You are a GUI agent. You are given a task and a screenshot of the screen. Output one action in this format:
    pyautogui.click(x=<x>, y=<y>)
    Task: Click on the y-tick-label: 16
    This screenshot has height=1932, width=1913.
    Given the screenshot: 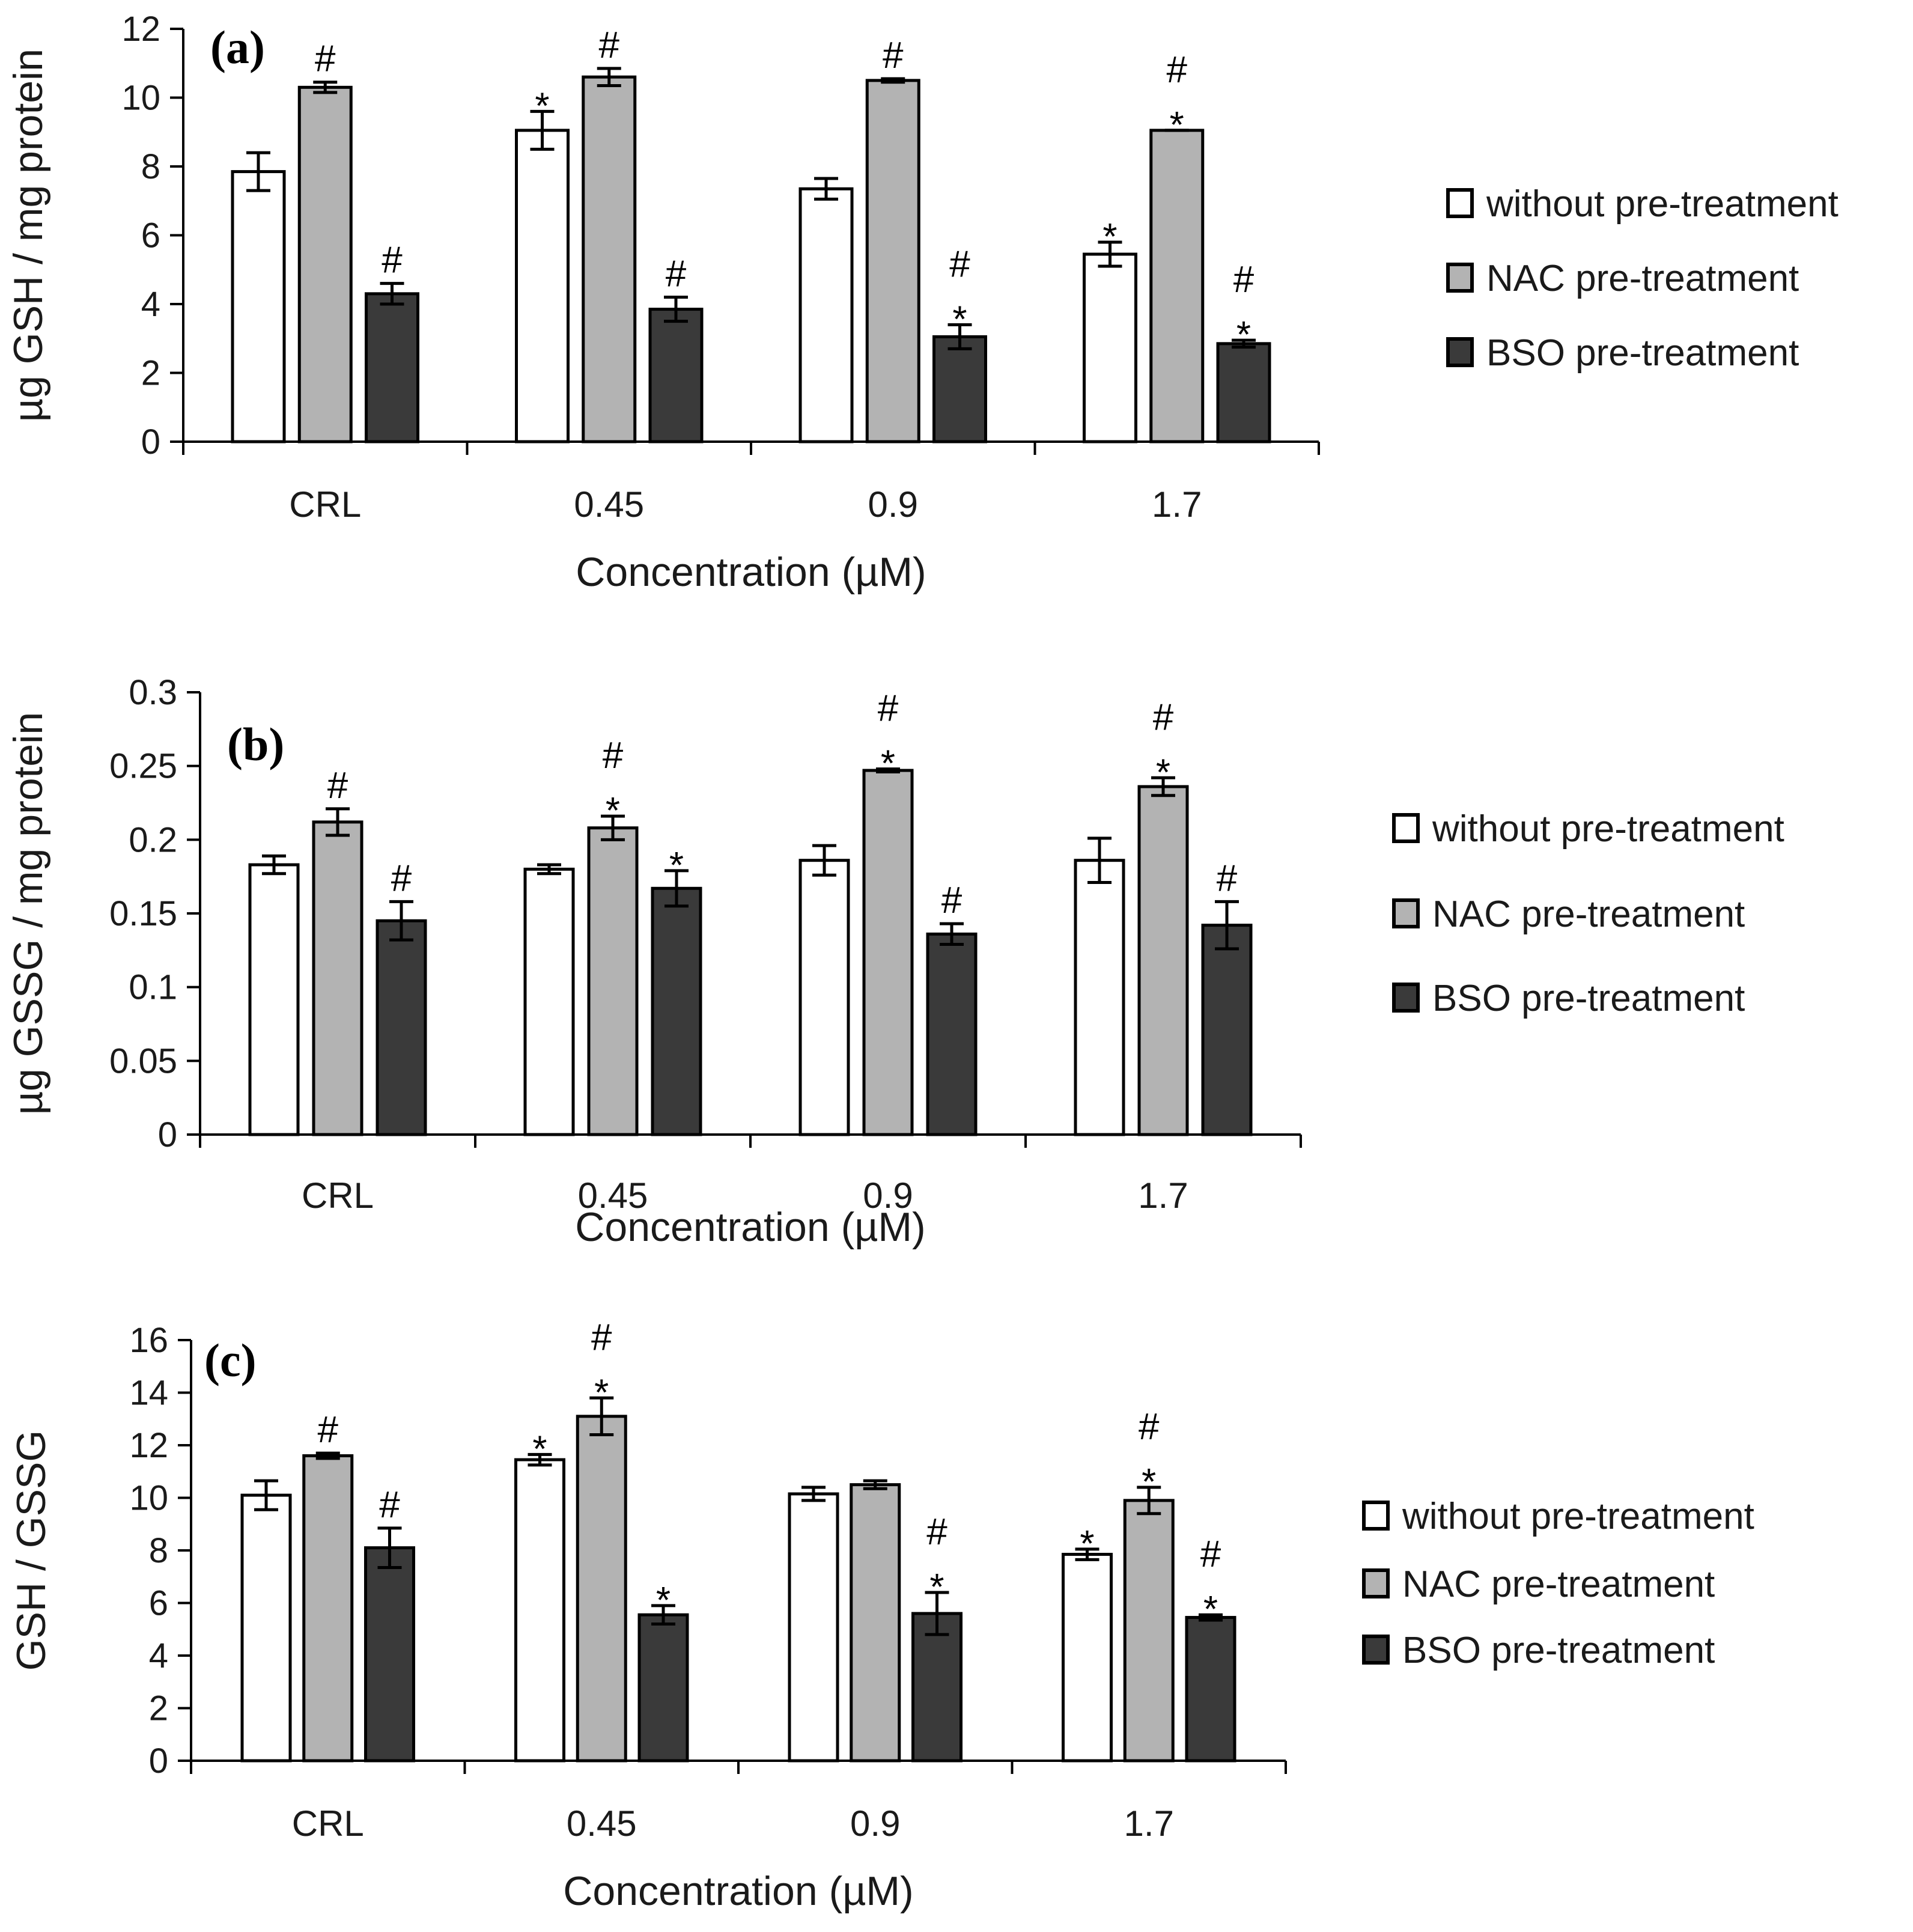 What is the action you would take?
    pyautogui.click(x=148, y=1340)
    